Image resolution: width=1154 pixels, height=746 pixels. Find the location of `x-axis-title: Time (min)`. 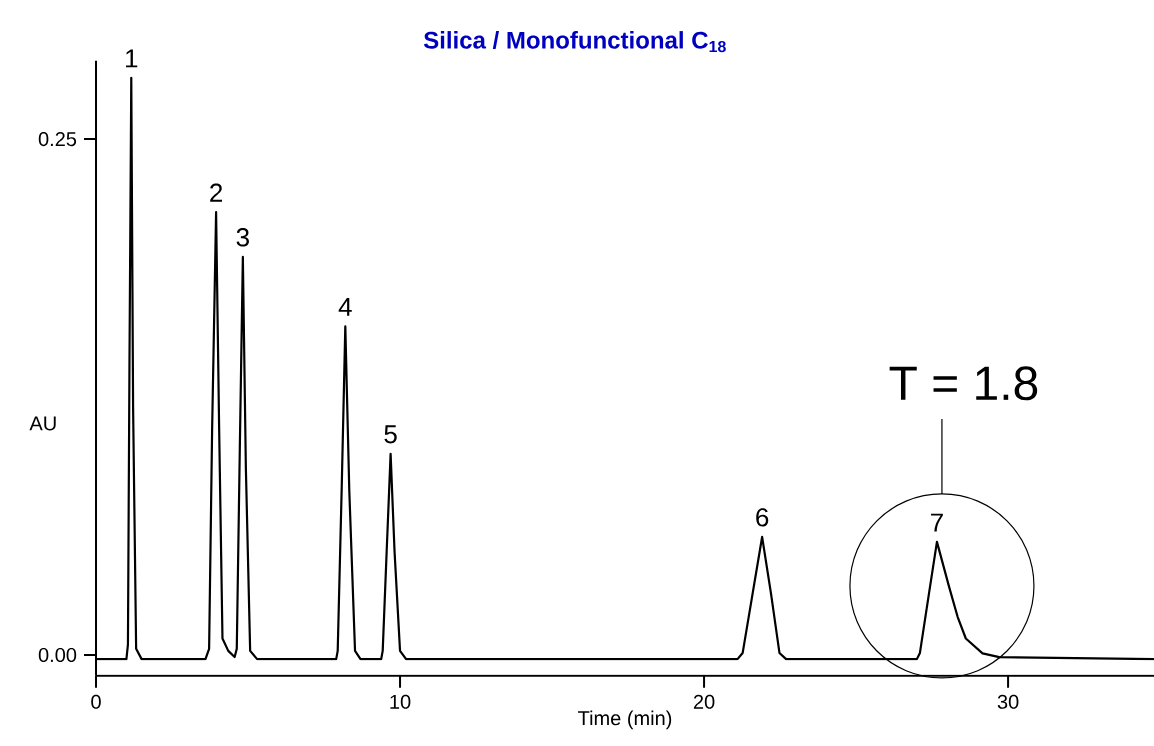

x-axis-title: Time (min) is located at coordinates (625, 720).